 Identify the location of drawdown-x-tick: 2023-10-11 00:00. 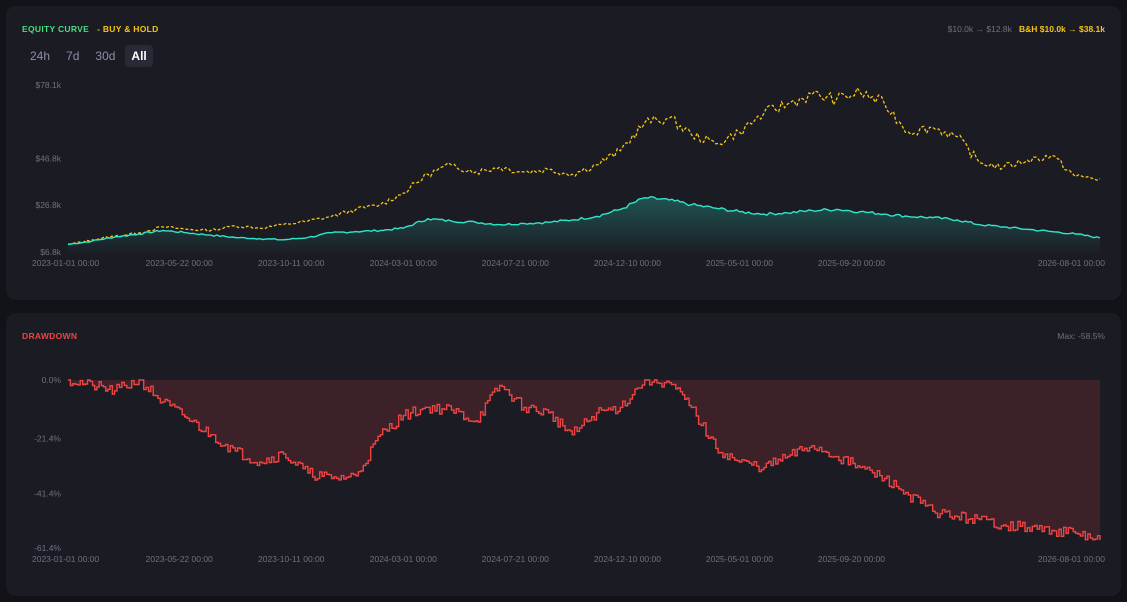
(291, 559).